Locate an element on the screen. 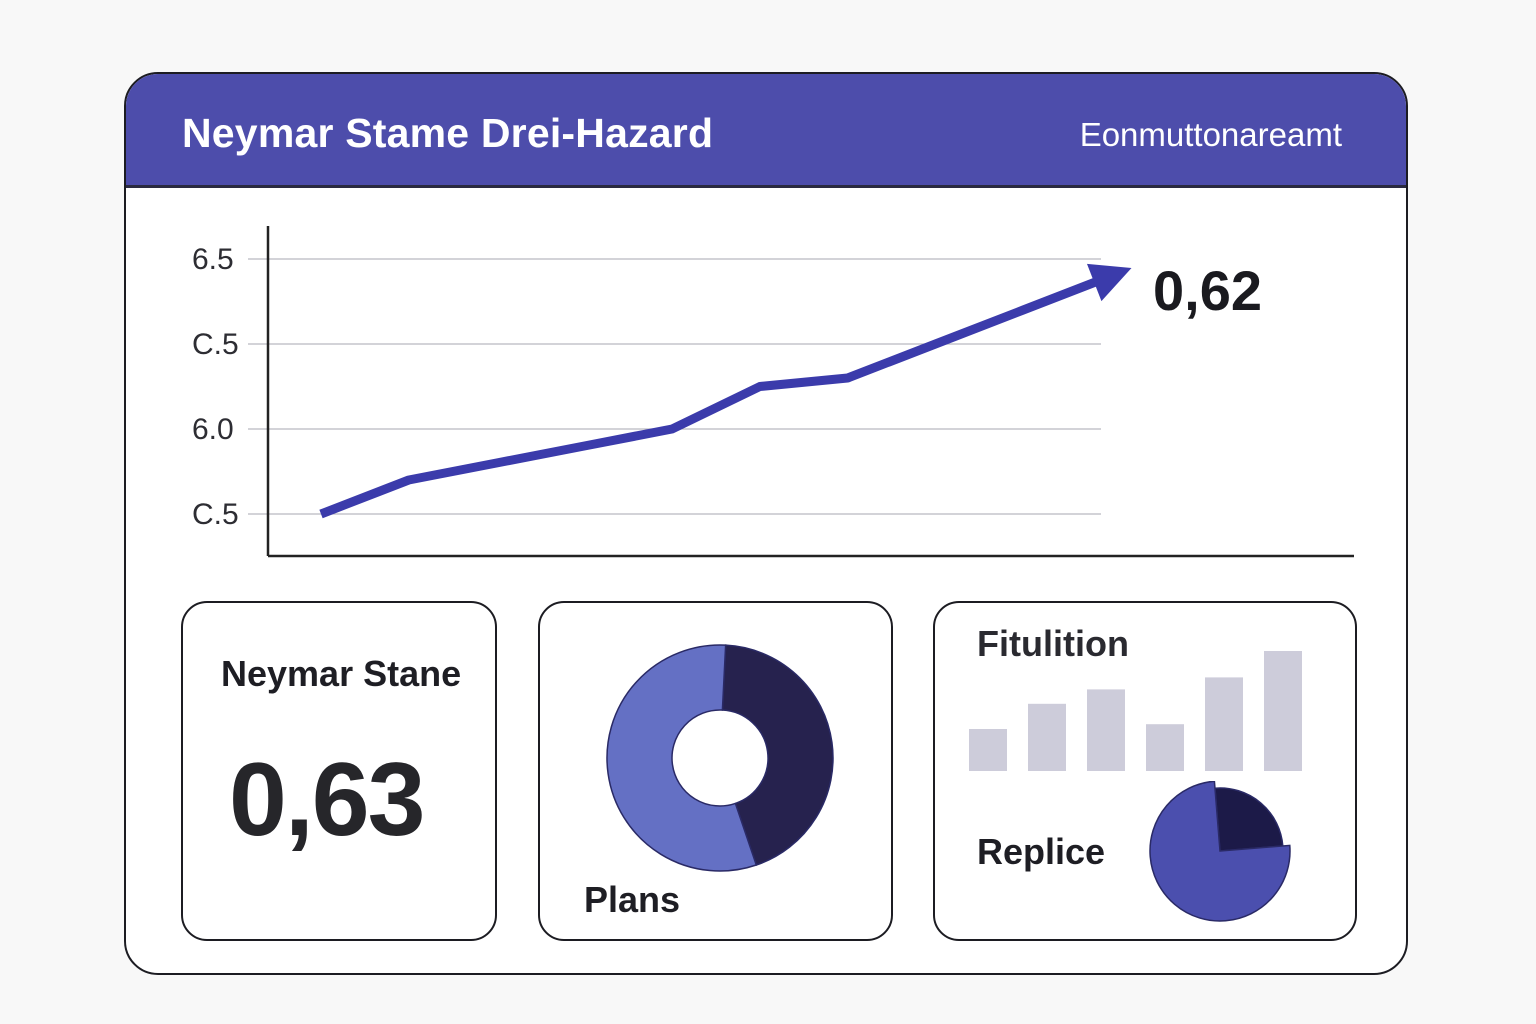 The width and height of the screenshot is (1536, 1024). fitulition-bar-chart is located at coordinates (1135, 711).